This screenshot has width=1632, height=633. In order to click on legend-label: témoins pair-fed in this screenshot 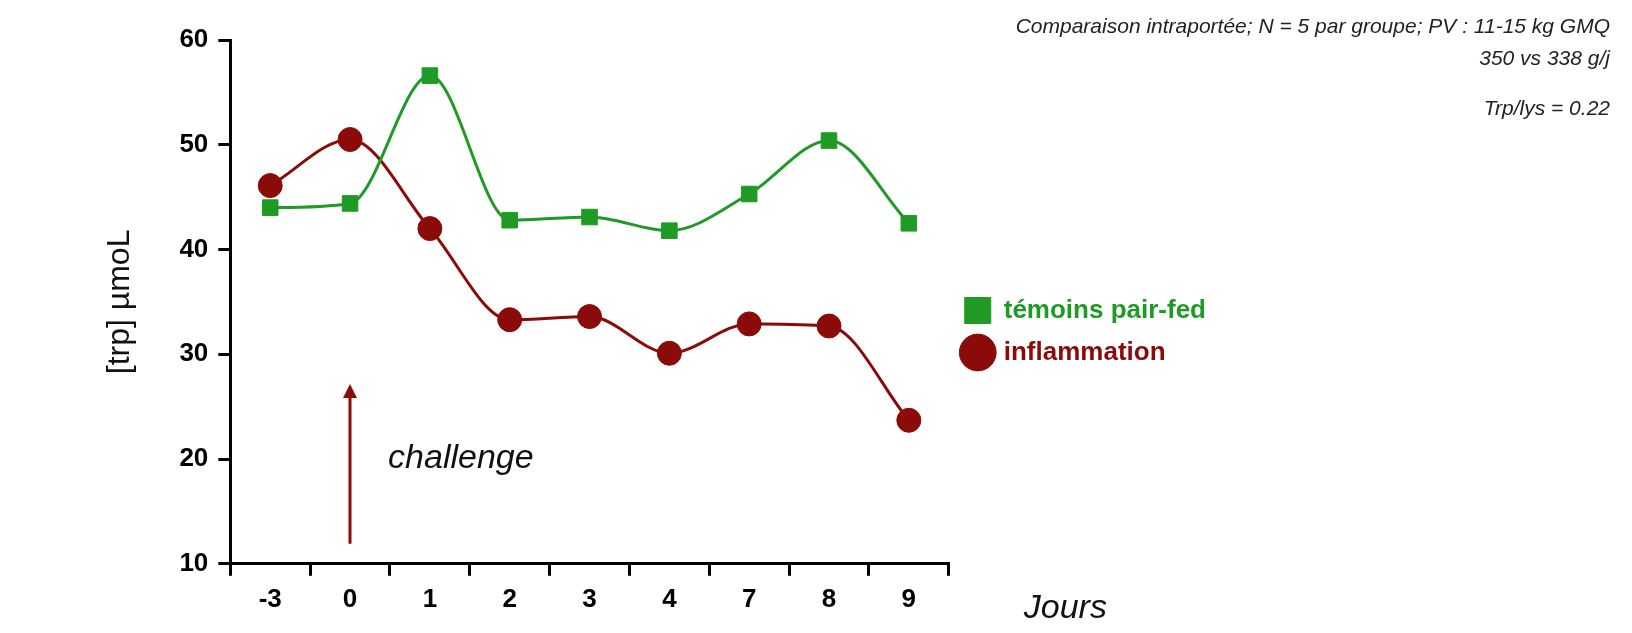, I will do `click(1104, 308)`.